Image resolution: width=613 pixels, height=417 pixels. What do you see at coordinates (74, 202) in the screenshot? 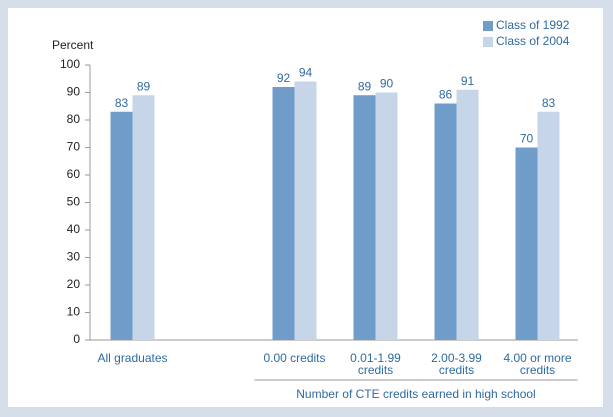
I see `y-tick-label: 50` at bounding box center [74, 202].